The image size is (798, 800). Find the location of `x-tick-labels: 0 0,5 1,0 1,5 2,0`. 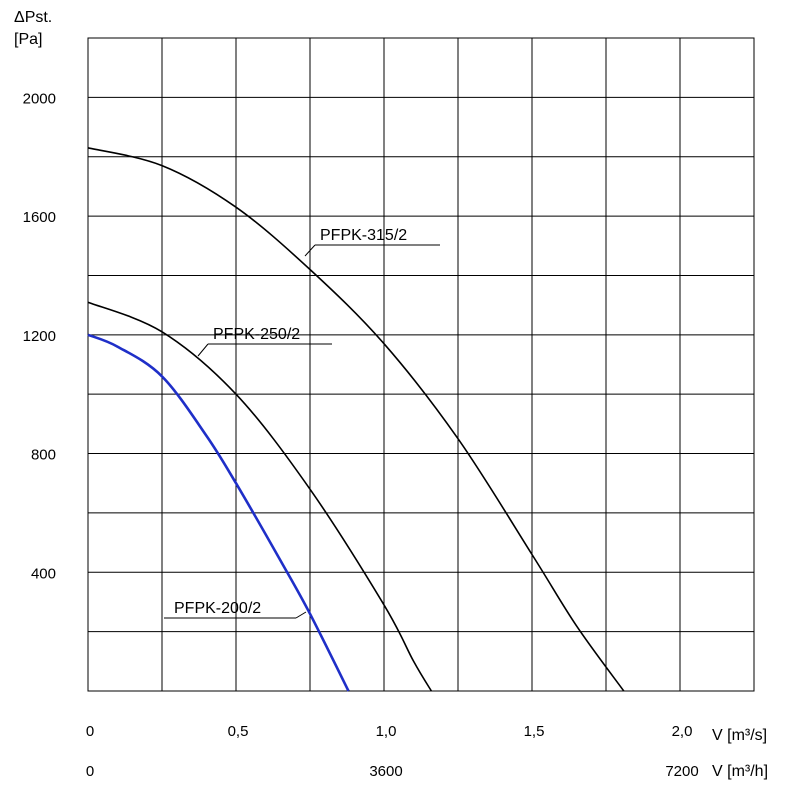

x-tick-labels: 0 0,5 1,0 1,5 2,0 is located at coordinates (389, 731).